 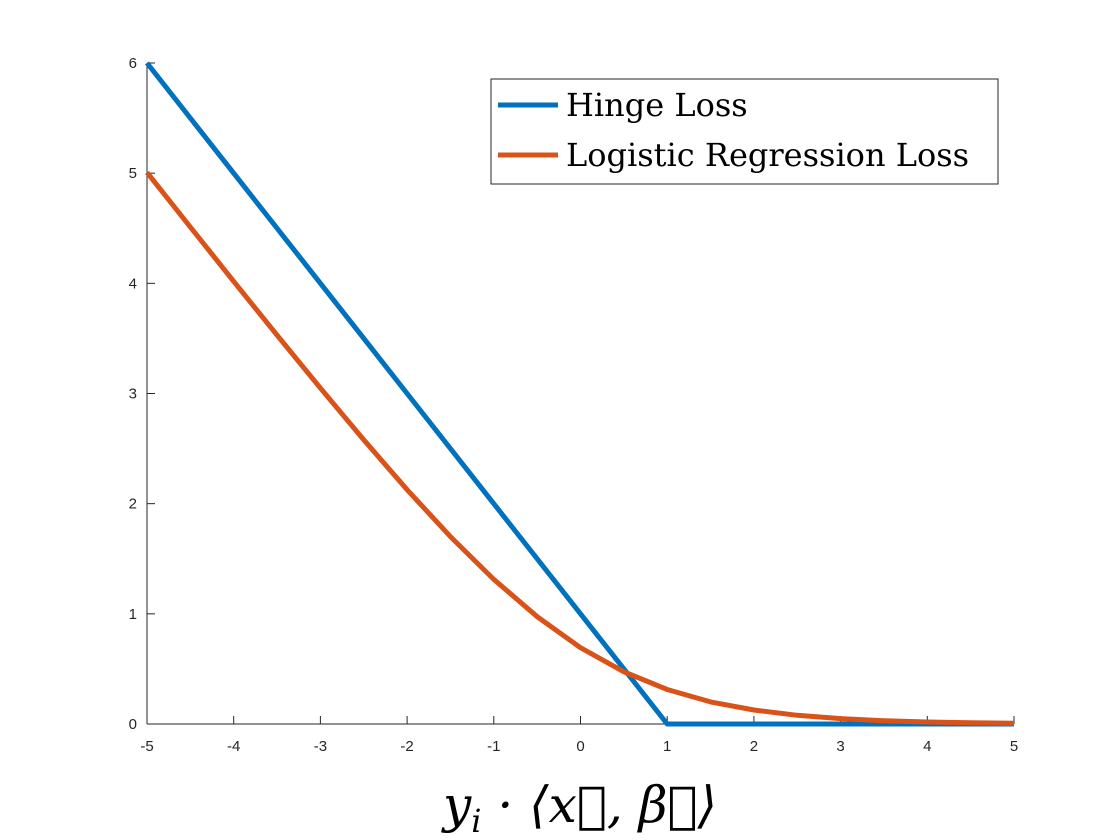 What do you see at coordinates (840, 746) in the screenshot?
I see `x-tick-label: 3` at bounding box center [840, 746].